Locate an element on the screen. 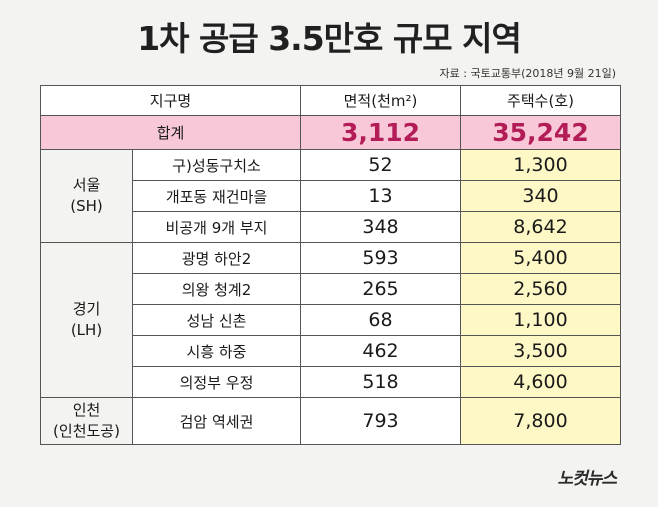  table-row: 인천 (인천도공) 검암 역세권 793 7,800 is located at coordinates (330, 421).